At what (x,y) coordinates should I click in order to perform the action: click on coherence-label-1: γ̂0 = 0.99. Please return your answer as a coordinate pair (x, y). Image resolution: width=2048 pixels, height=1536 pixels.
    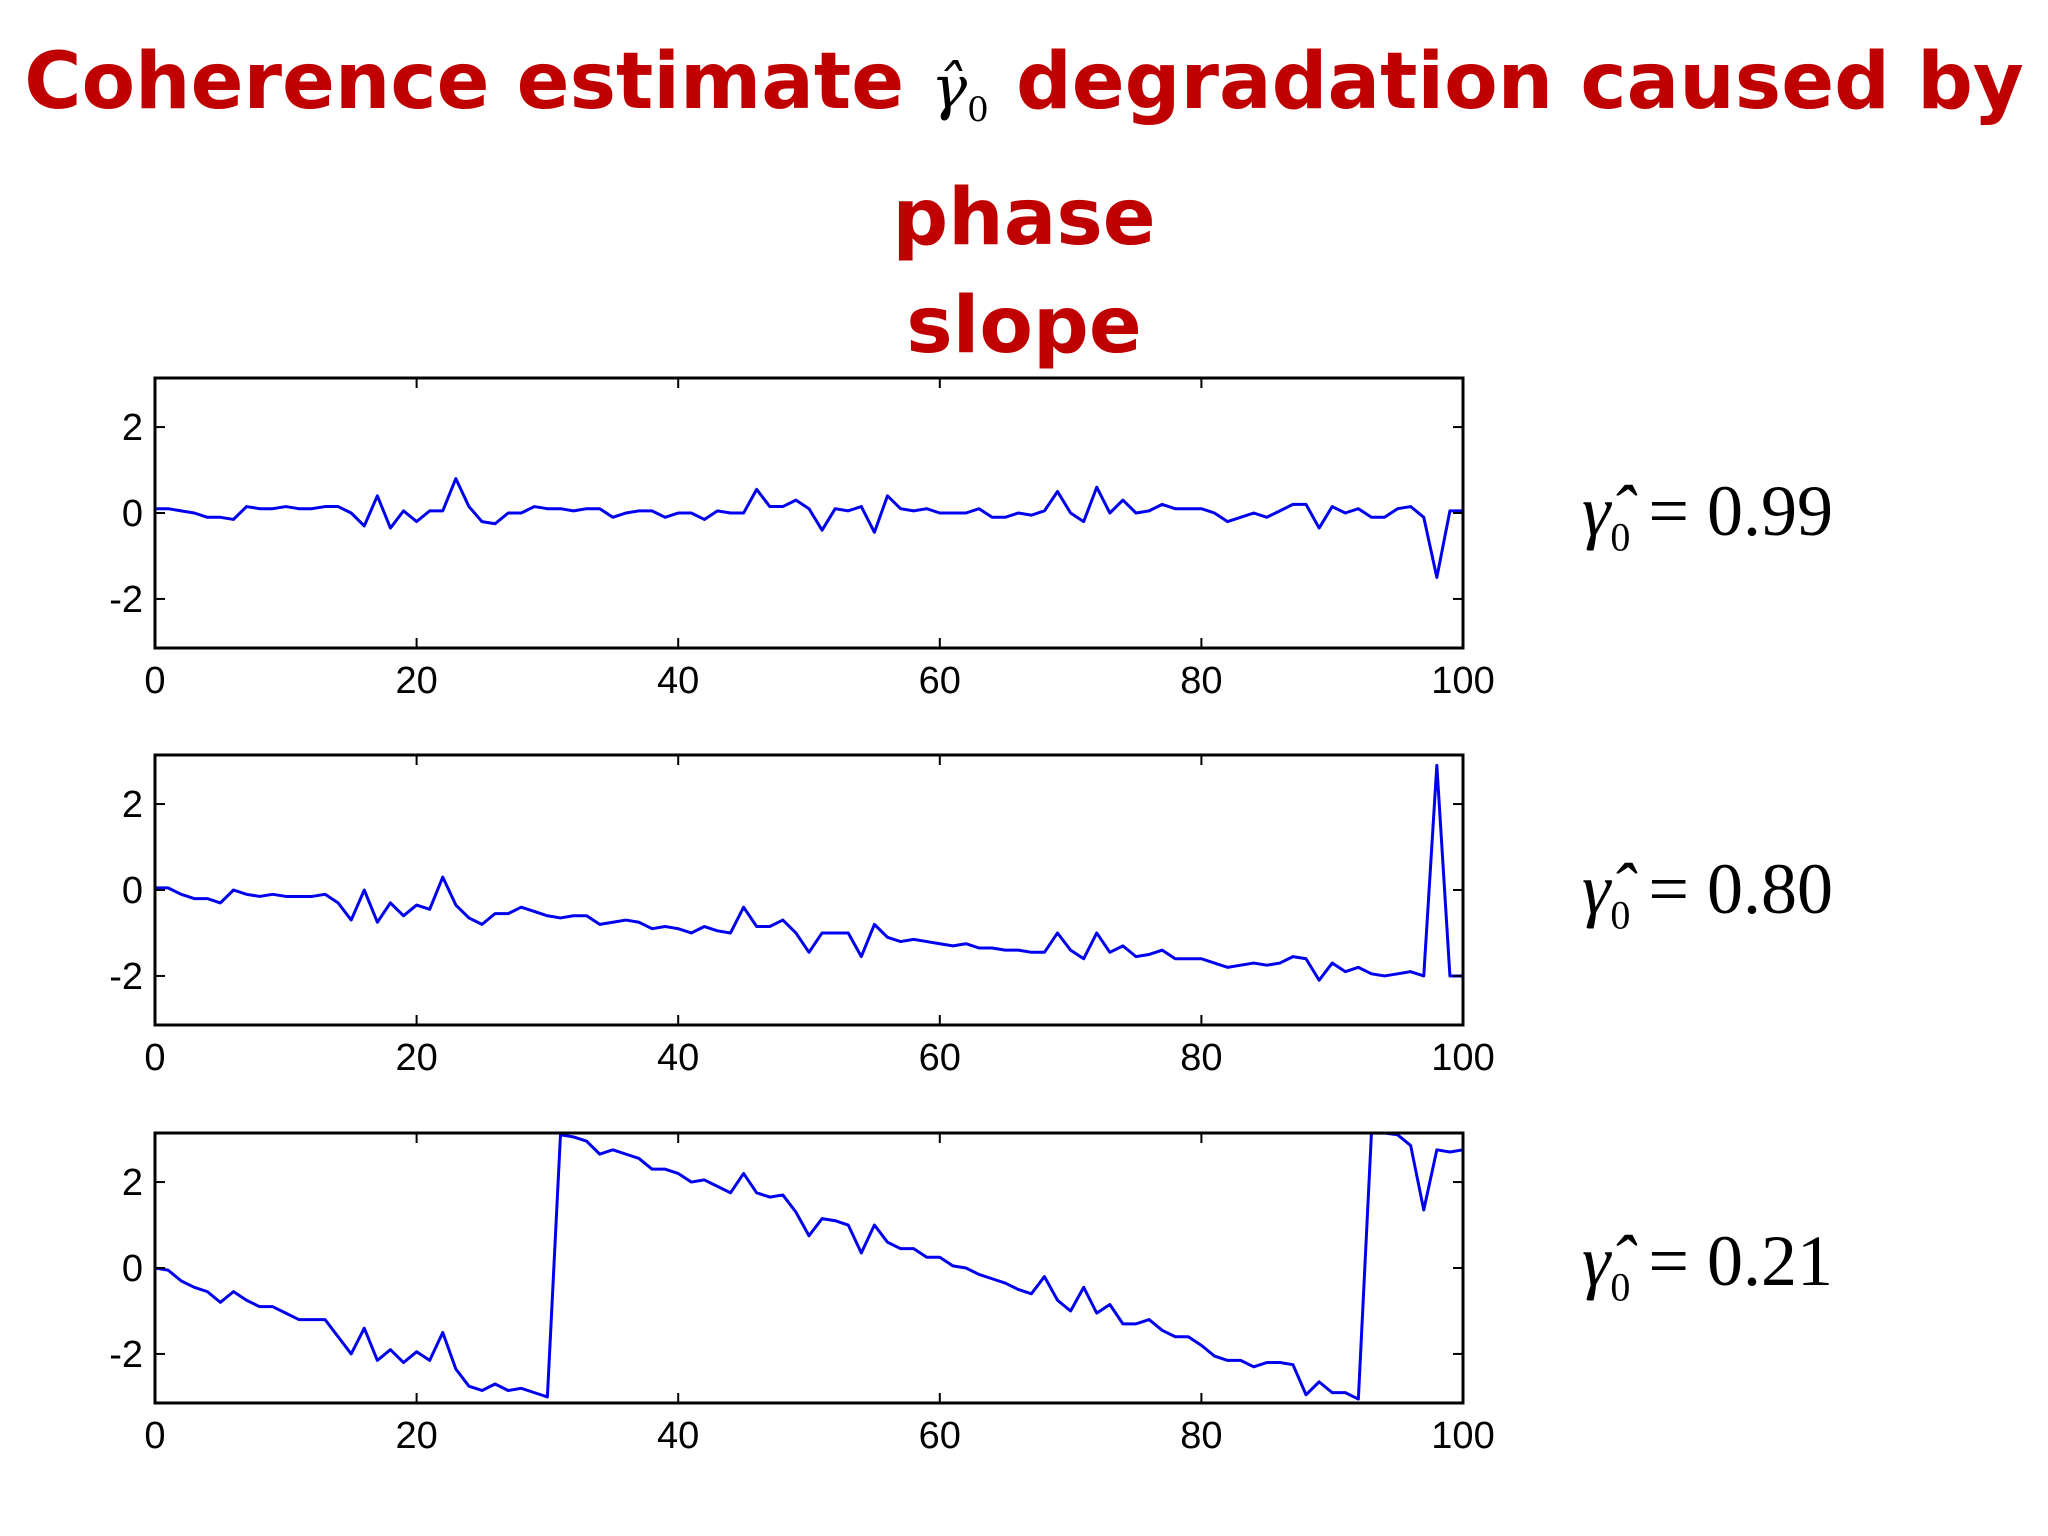
    Looking at the image, I should click on (1772, 515).